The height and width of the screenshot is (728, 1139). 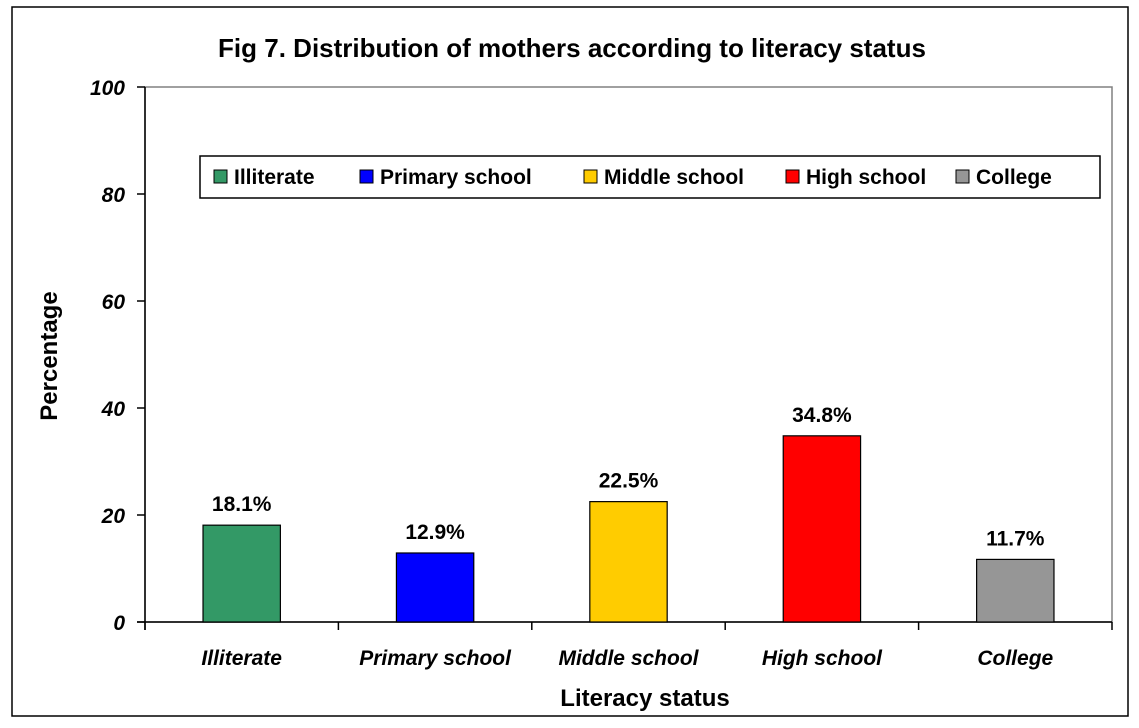 What do you see at coordinates (822, 658) in the screenshot?
I see `x-tick-label: High school` at bounding box center [822, 658].